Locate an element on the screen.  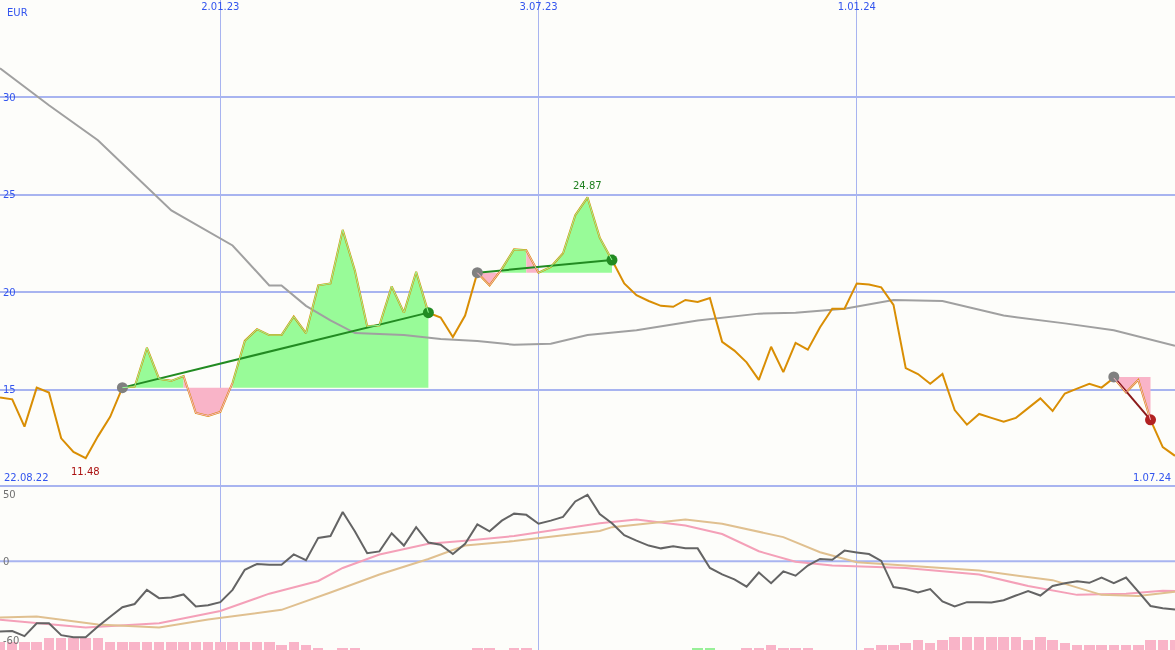
y-tick-label: 0 is located at coordinates (6, 561).